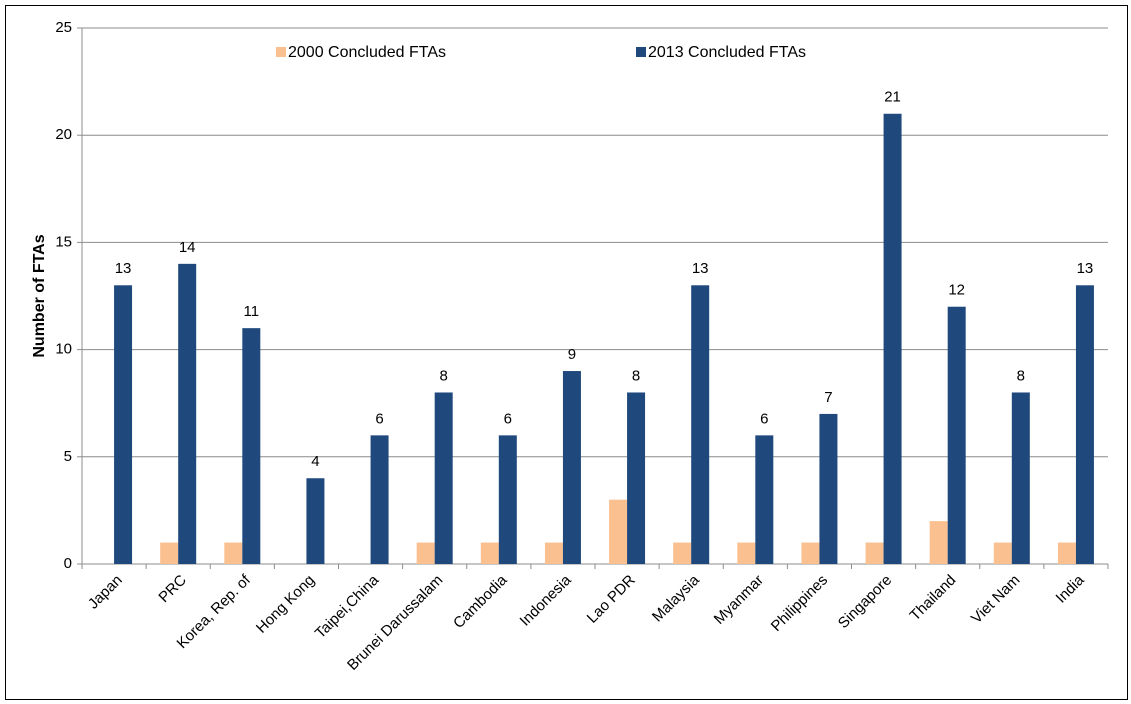 The width and height of the screenshot is (1131, 704). I want to click on data-label: 14, so click(187, 247).